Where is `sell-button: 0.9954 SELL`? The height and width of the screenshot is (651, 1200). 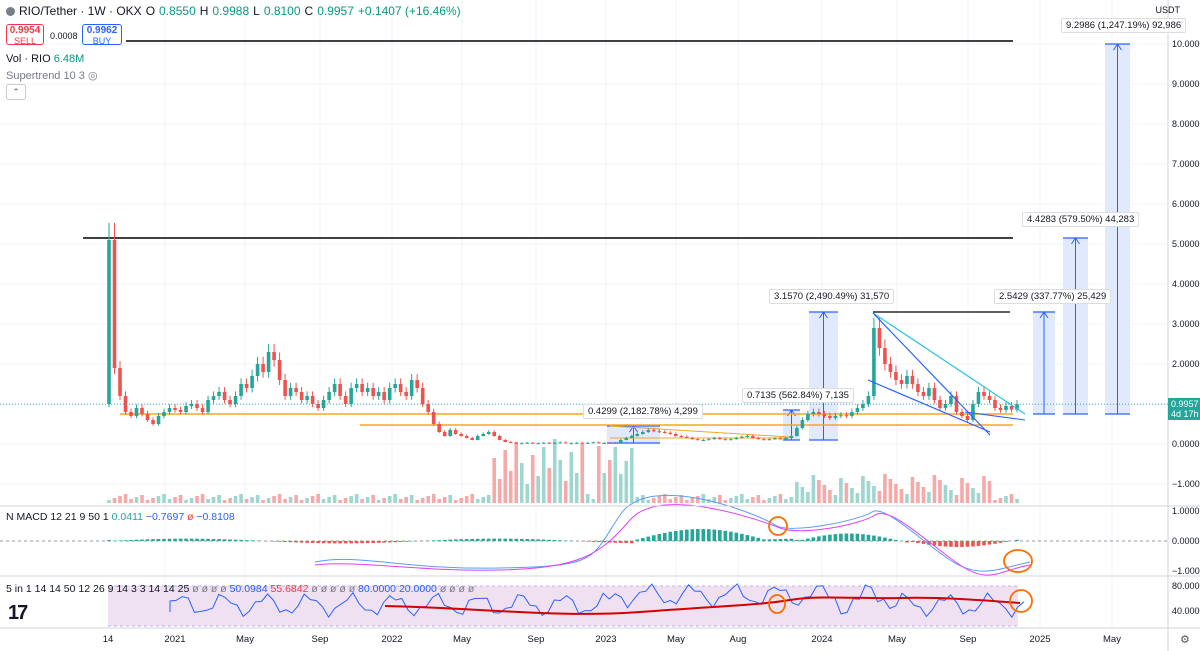
sell-button: 0.9954 SELL is located at coordinates (25, 35).